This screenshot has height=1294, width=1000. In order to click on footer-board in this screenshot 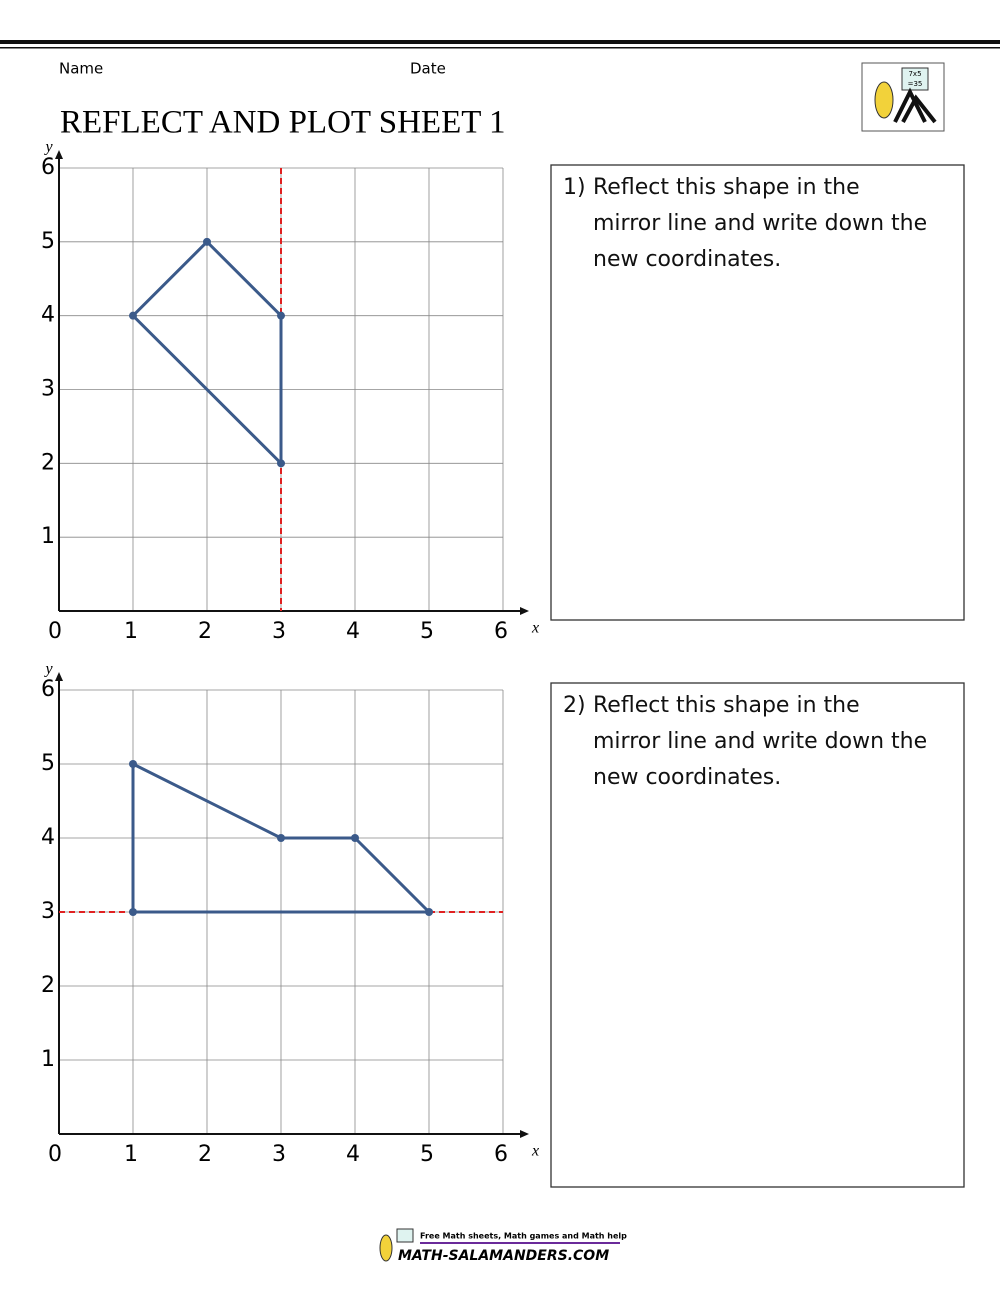, I will do `click(405, 1235)`.